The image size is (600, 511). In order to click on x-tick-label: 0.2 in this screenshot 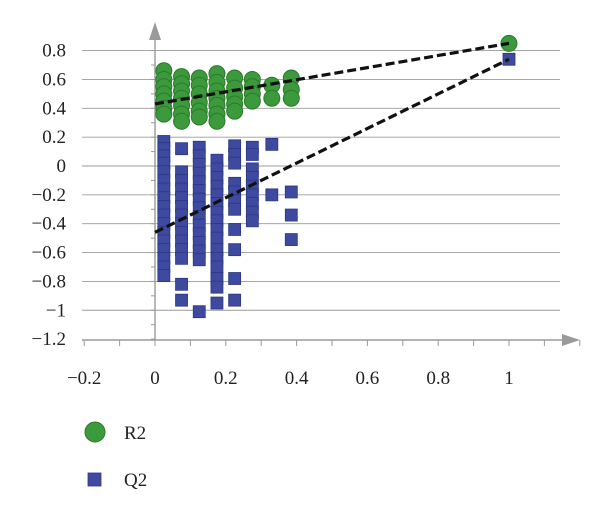, I will do `click(226, 378)`.